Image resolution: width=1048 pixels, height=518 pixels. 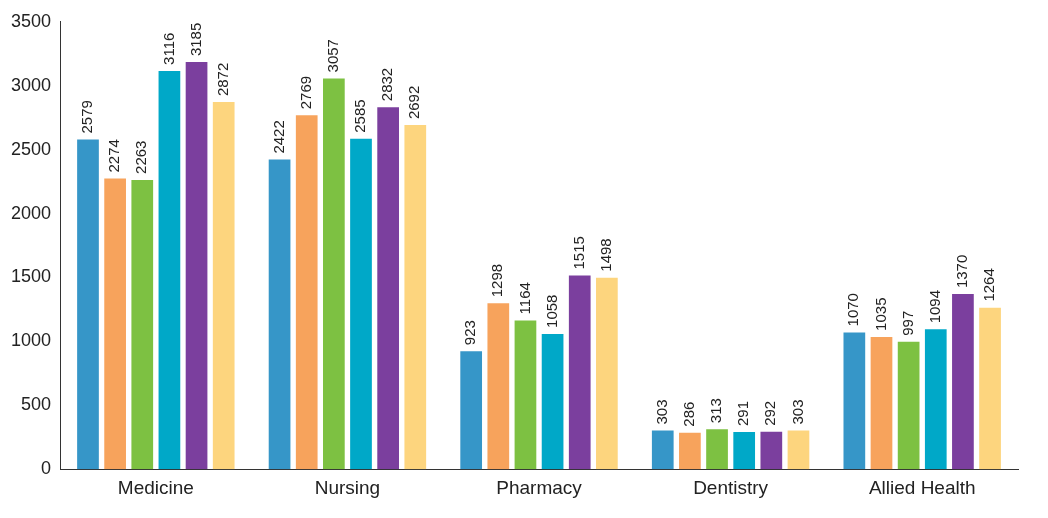 What do you see at coordinates (31, 20) in the screenshot?
I see `y-tick-label: 3500` at bounding box center [31, 20].